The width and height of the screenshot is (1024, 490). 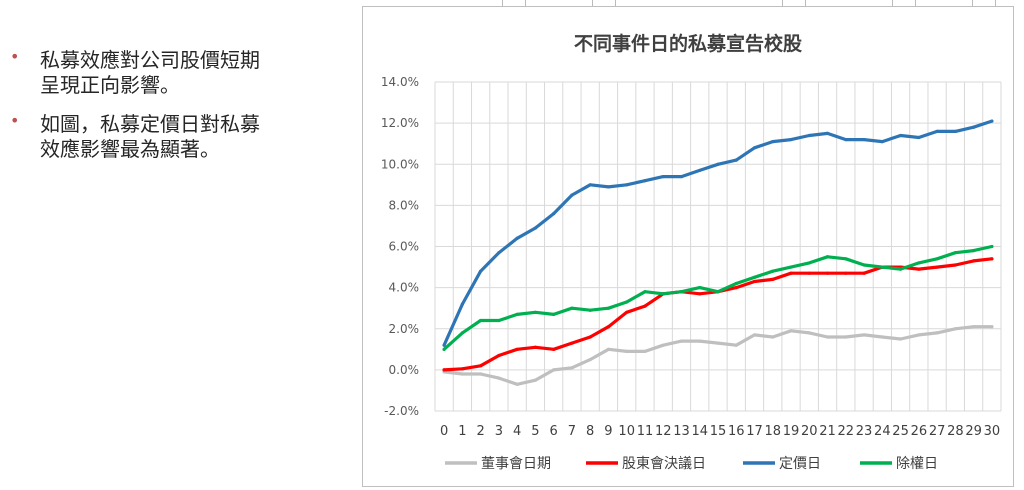 I want to click on y-tick-label: 6.0%, so click(x=404, y=247).